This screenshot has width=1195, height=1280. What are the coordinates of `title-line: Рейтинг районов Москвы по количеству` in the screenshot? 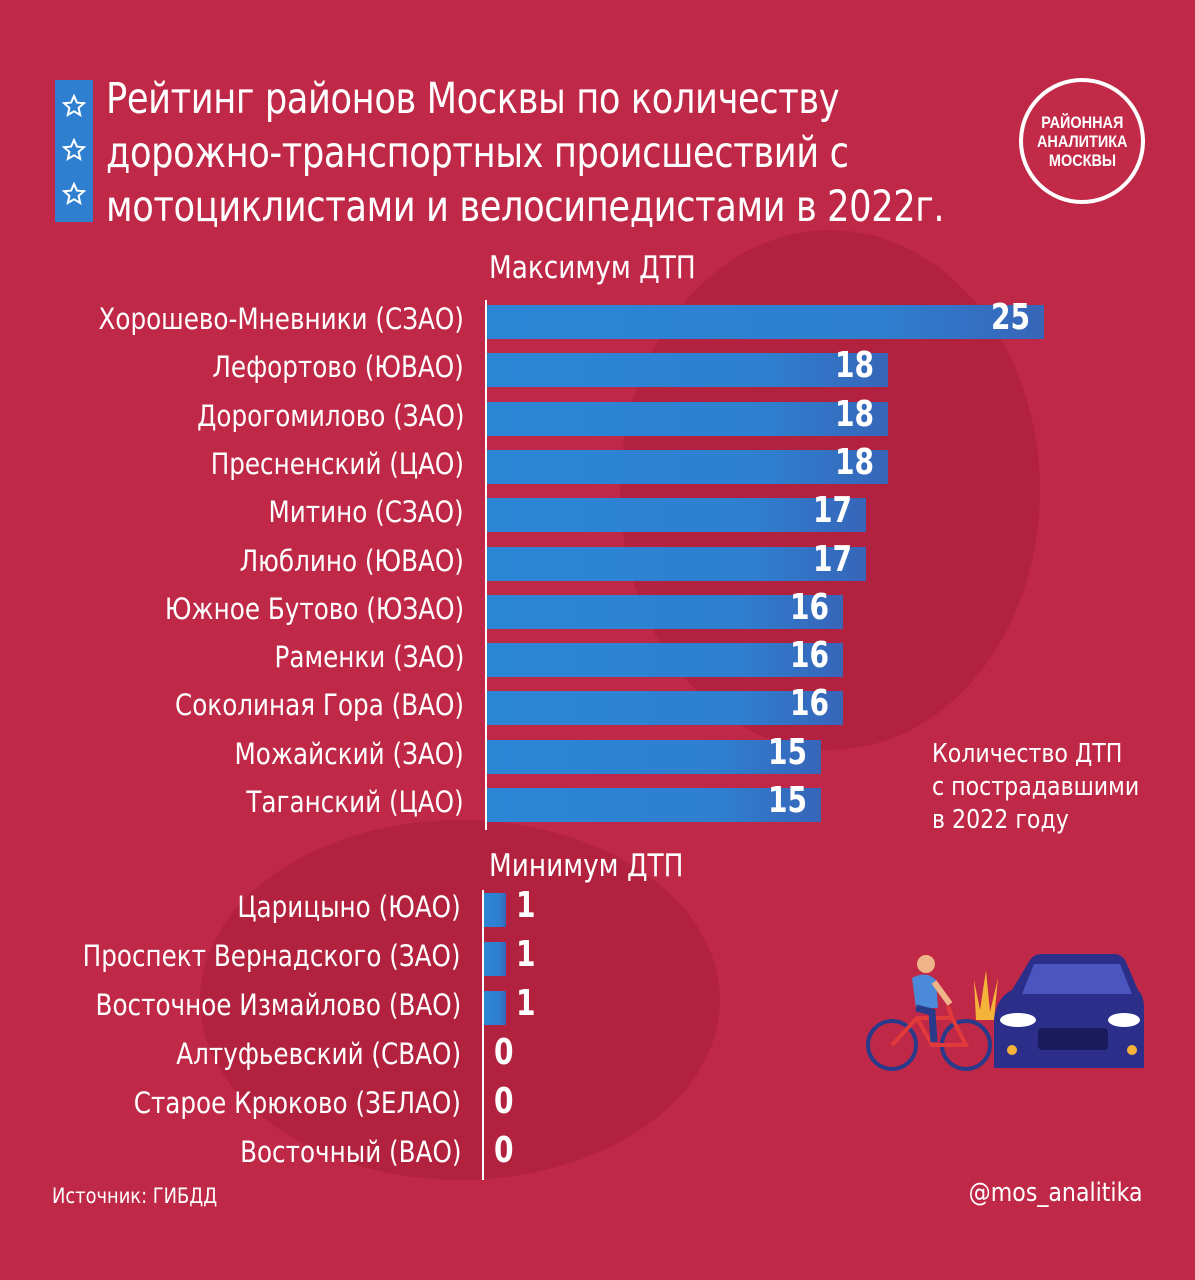 It's located at (473, 99).